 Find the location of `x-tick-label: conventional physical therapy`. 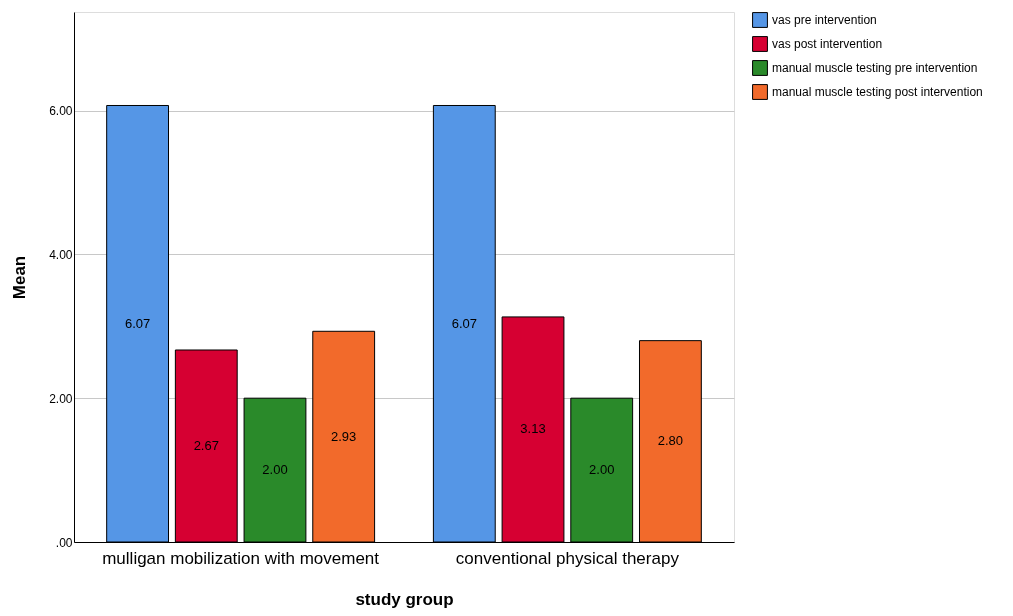

x-tick-label: conventional physical therapy is located at coordinates (567, 558).